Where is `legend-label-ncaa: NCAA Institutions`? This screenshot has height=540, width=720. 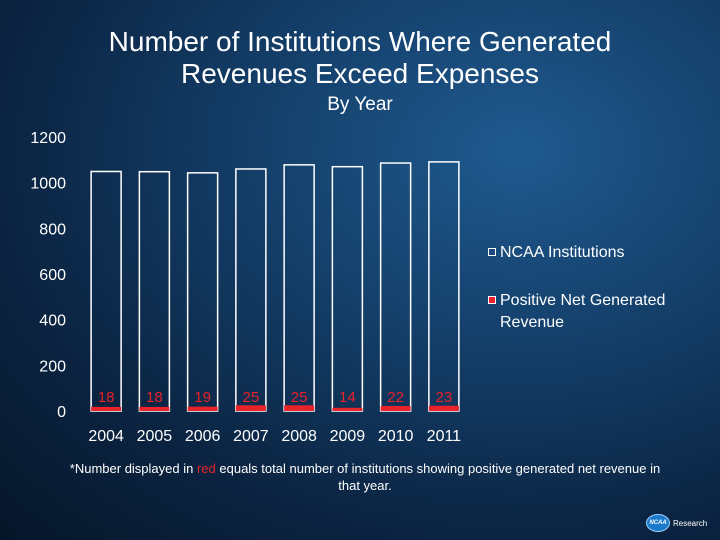
legend-label-ncaa: NCAA Institutions is located at coordinates (562, 252).